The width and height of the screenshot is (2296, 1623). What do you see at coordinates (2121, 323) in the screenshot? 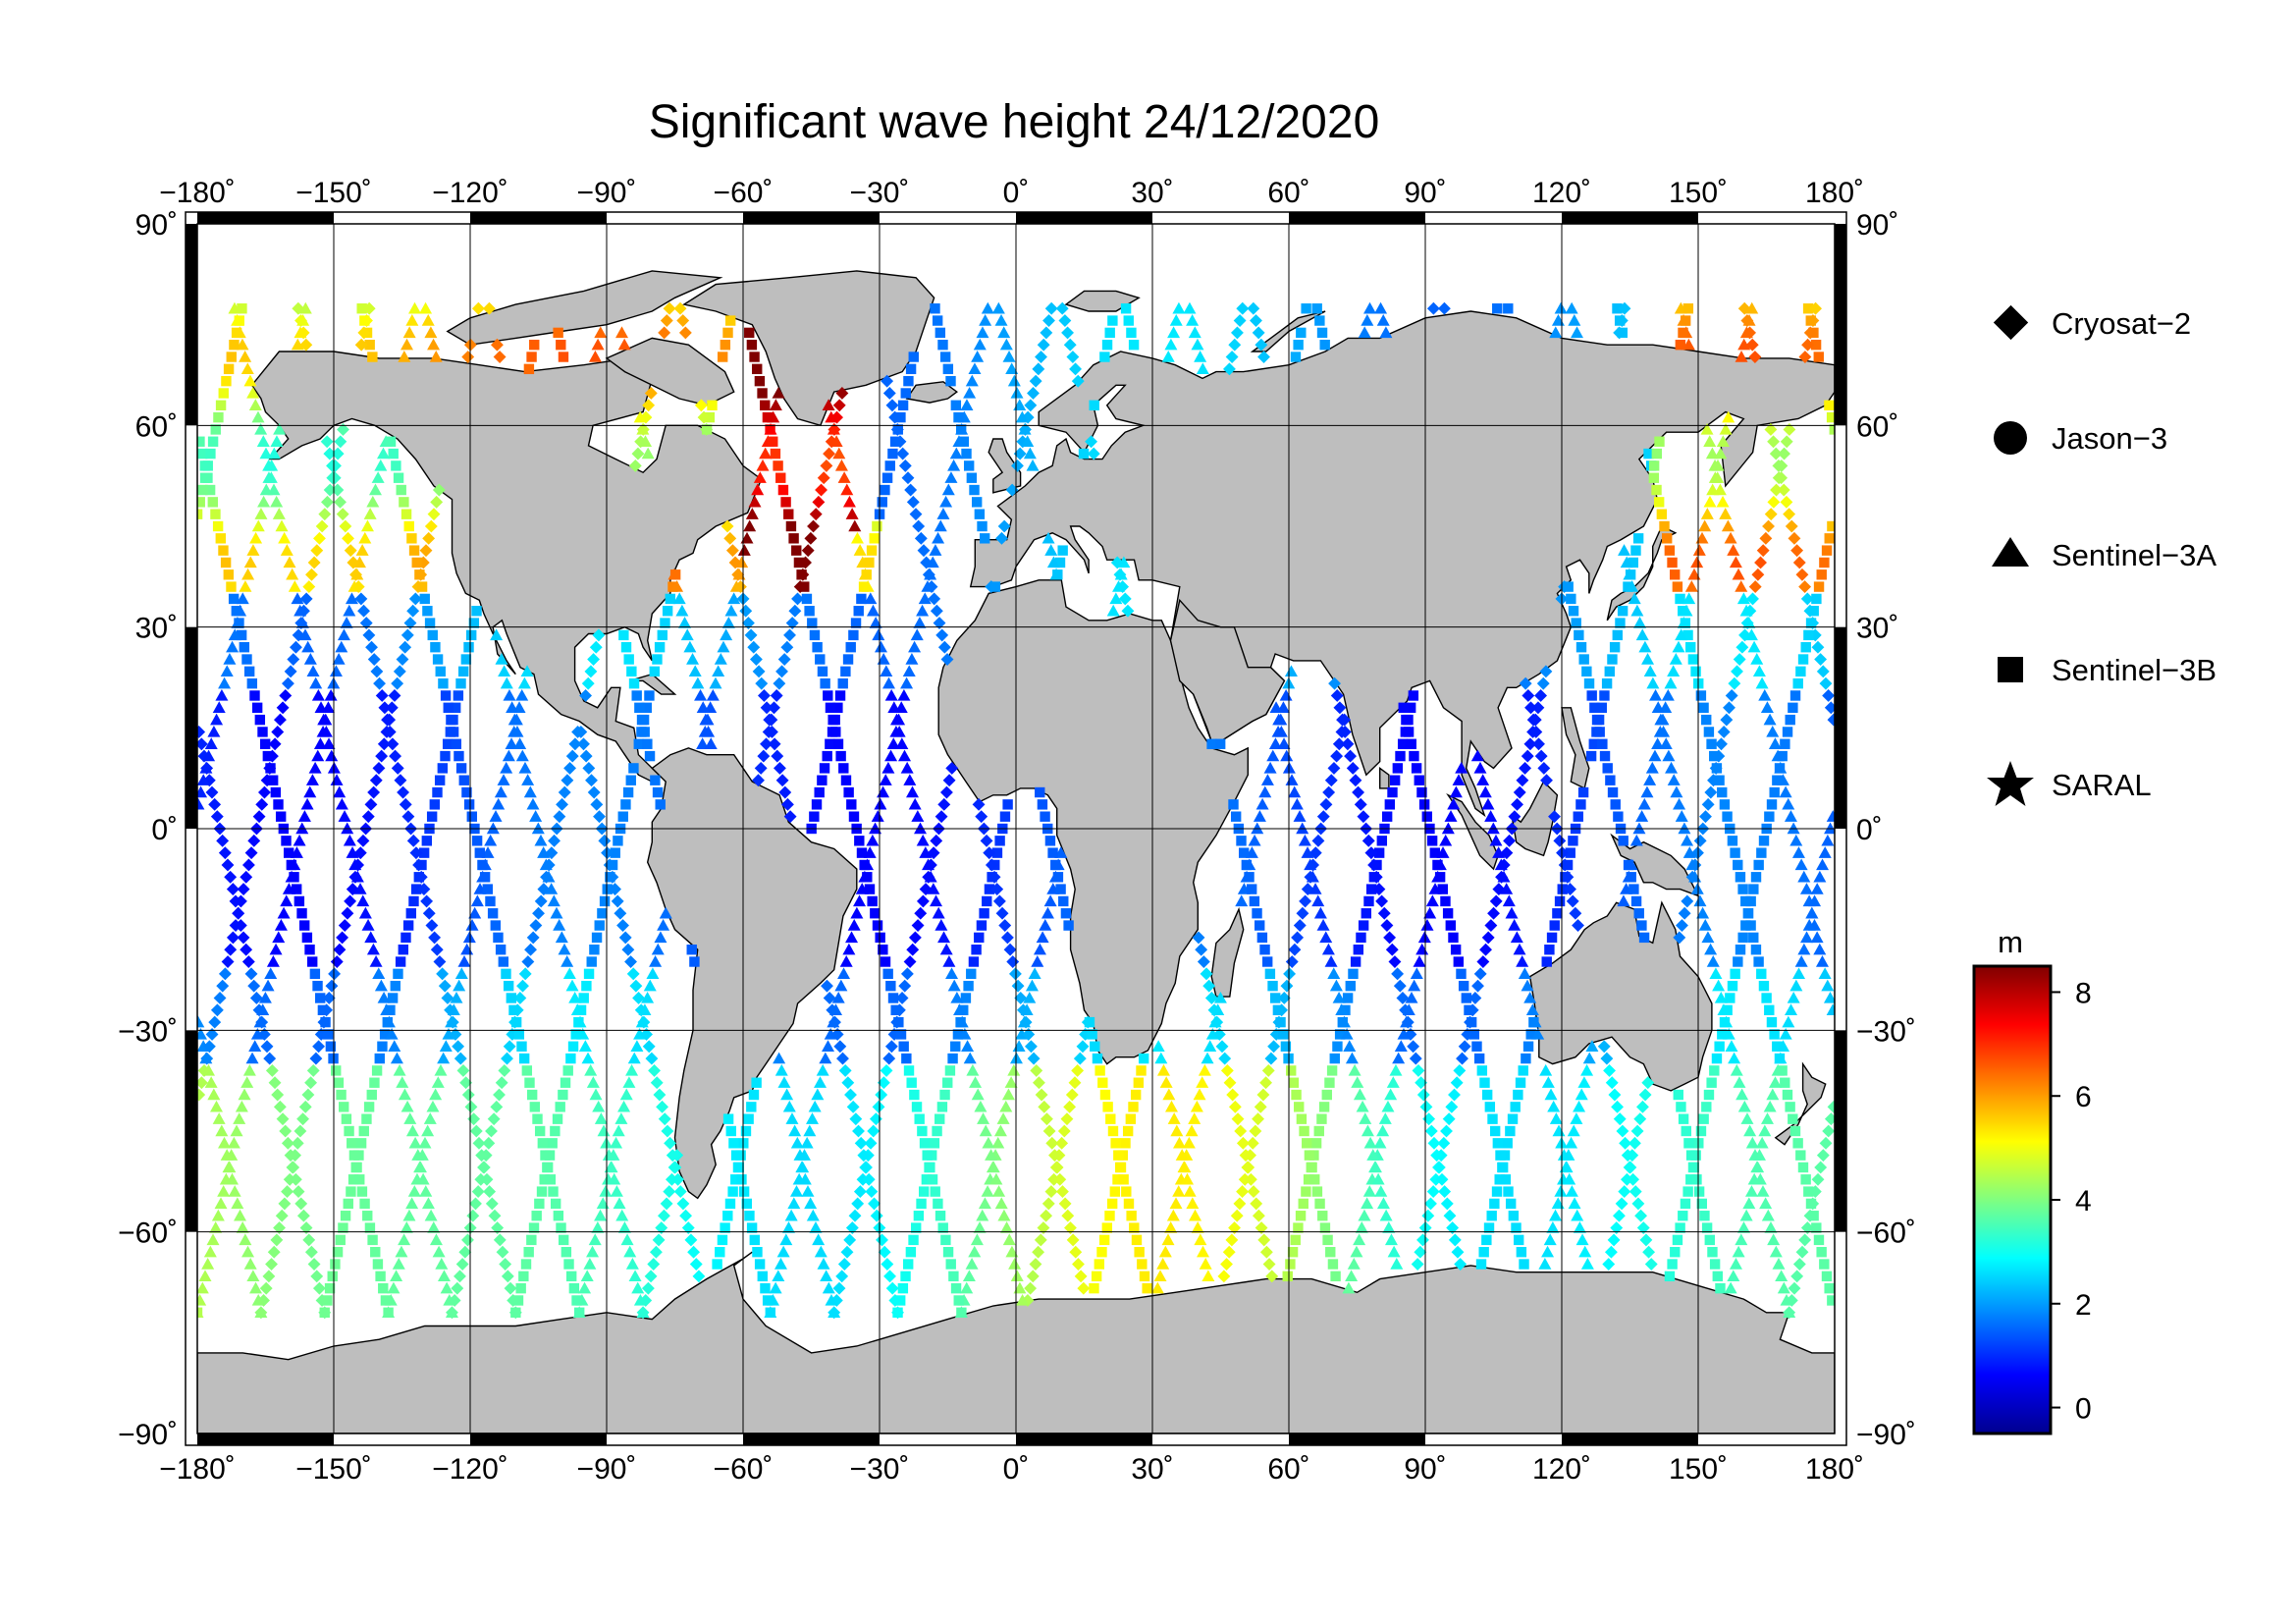
I see `legend-label: Cryosat−2` at bounding box center [2121, 323].